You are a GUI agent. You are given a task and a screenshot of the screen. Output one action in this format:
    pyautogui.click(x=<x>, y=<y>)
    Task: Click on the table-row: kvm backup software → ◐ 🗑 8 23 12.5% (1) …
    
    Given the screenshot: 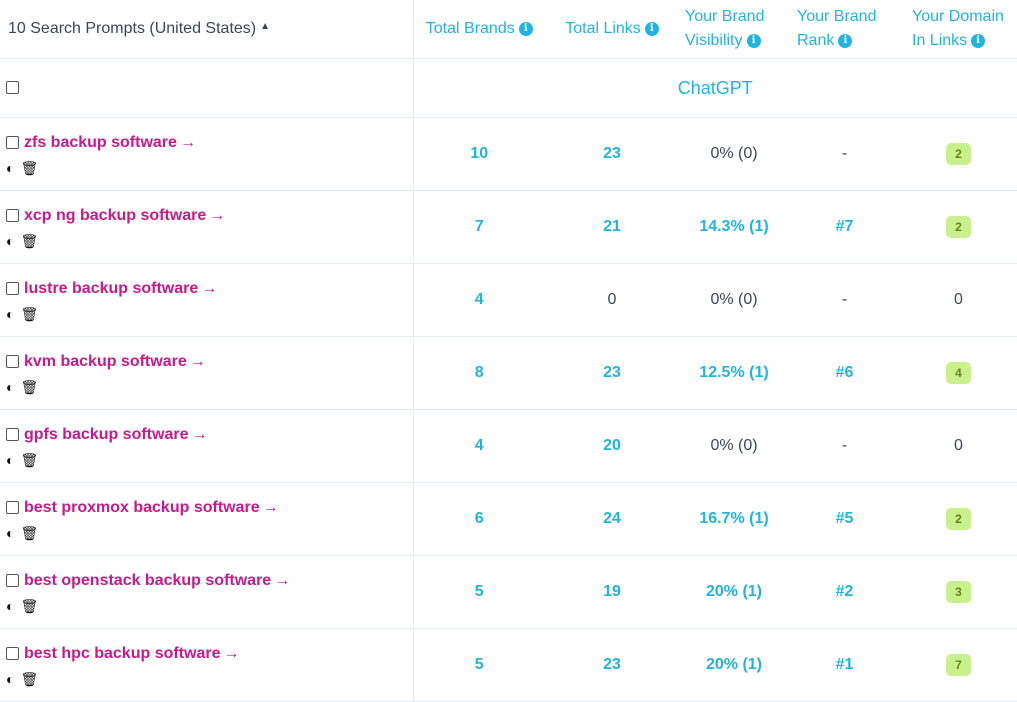 What is the action you would take?
    pyautogui.click(x=508, y=373)
    